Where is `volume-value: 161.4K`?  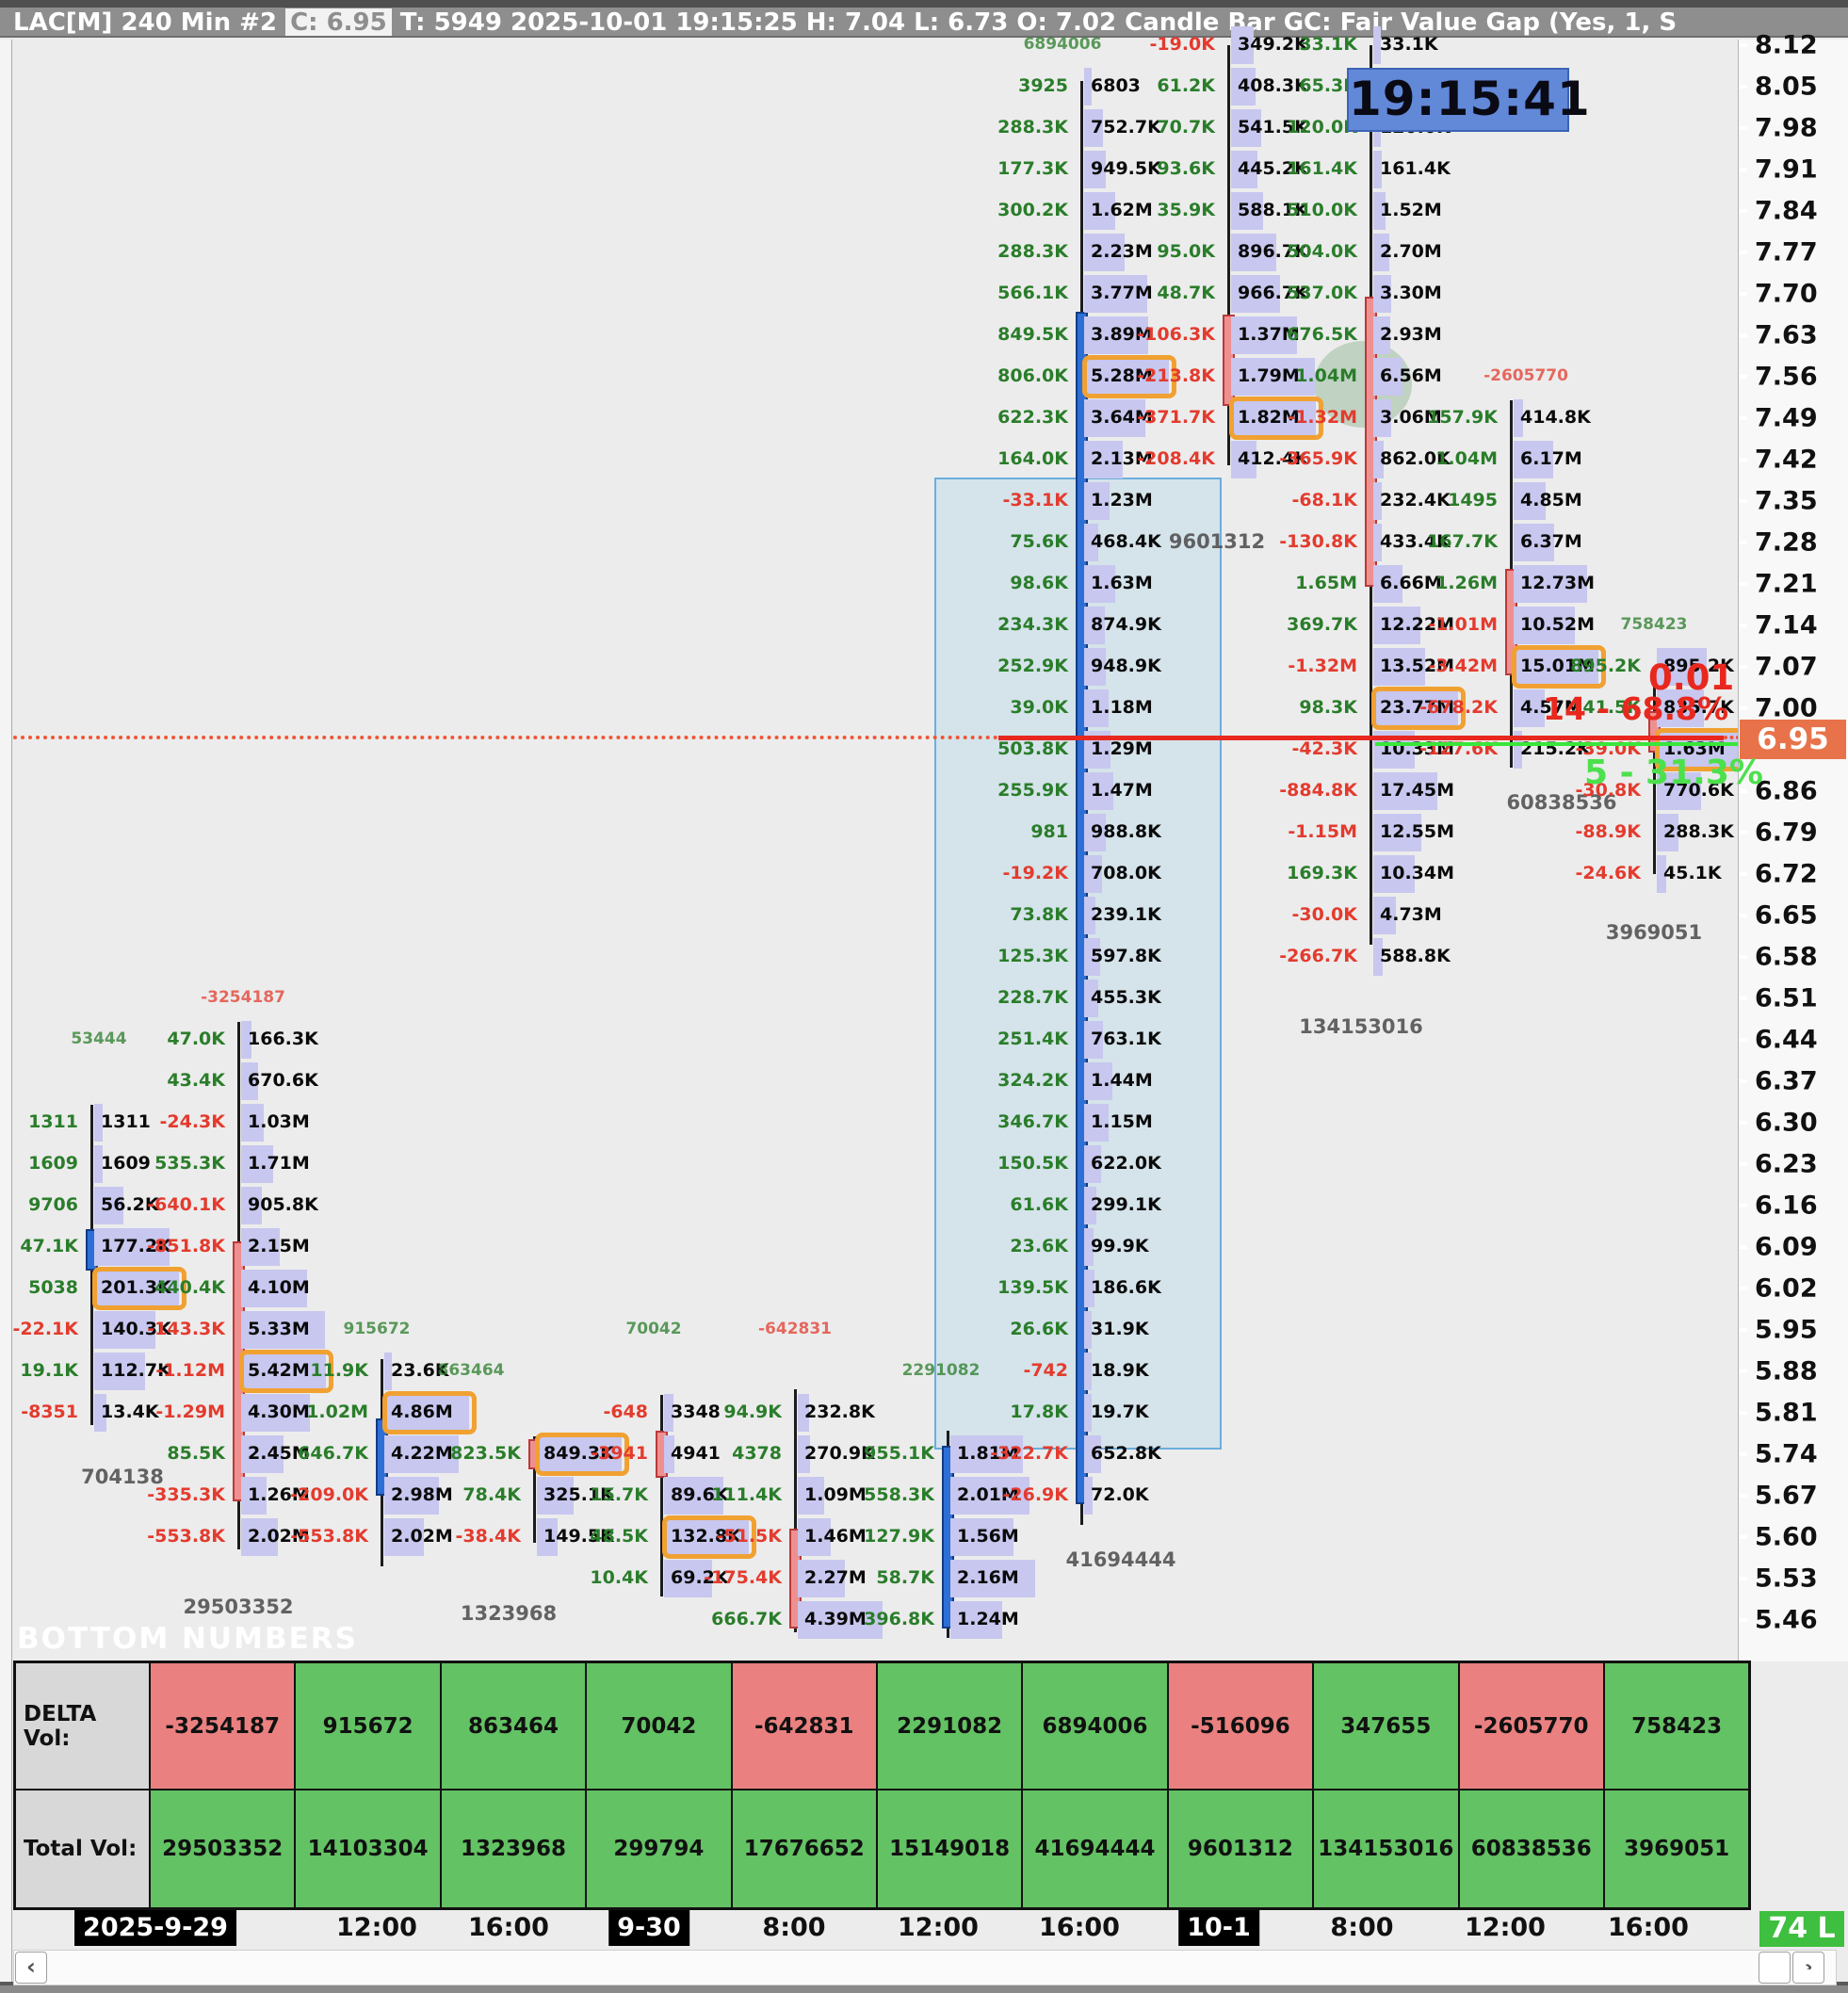 volume-value: 161.4K is located at coordinates (1416, 168).